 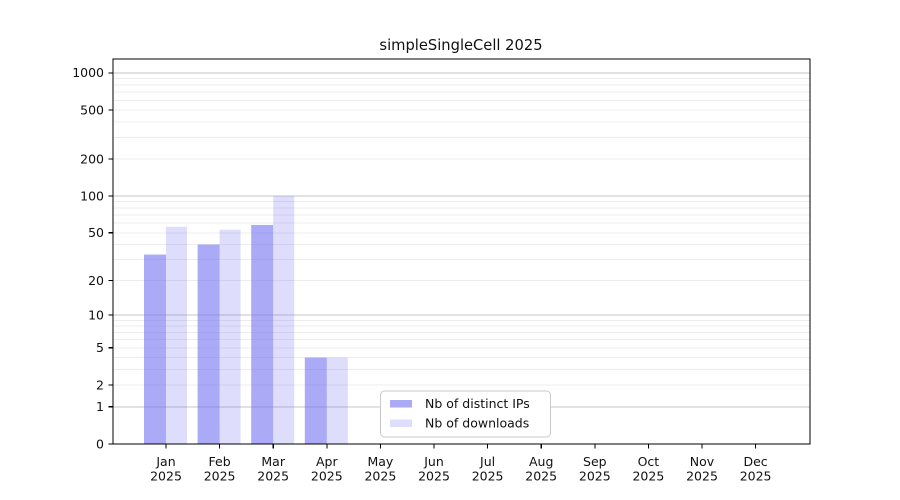 What do you see at coordinates (230, 336) in the screenshot?
I see `bar-downloads-feb` at bounding box center [230, 336].